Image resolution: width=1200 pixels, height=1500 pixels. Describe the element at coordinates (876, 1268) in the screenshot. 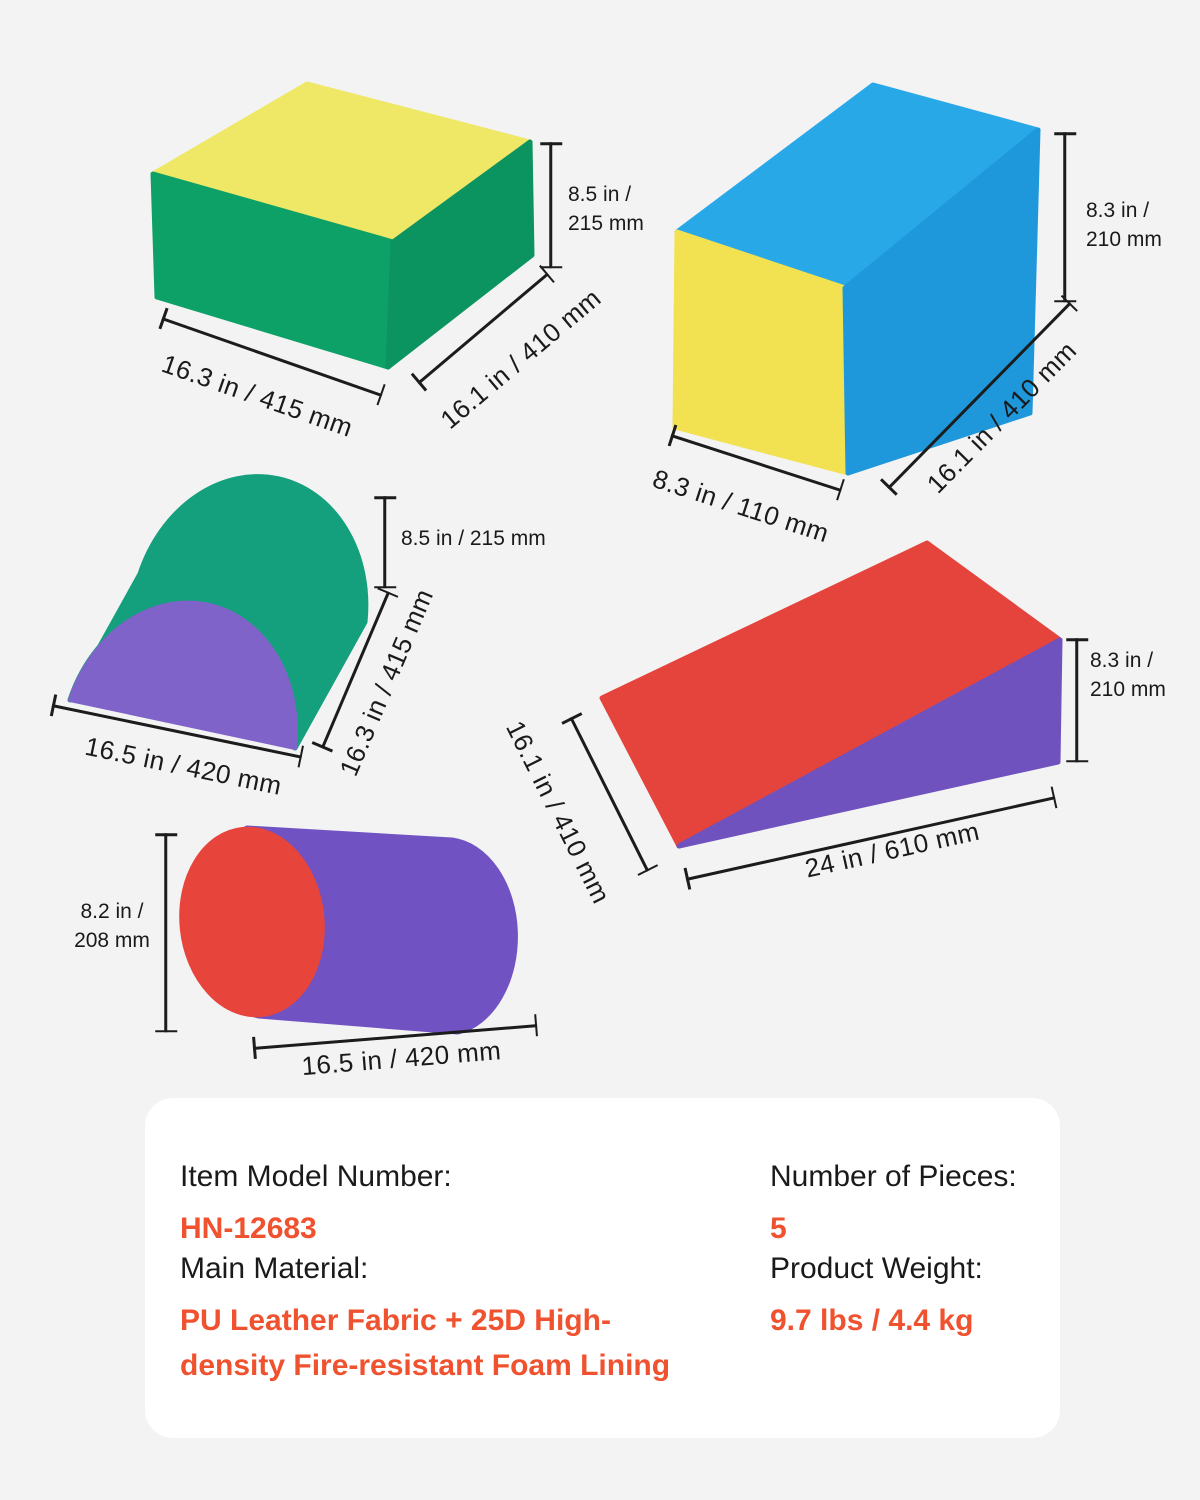

I see `product-weight-label: Product Weight:` at that location.